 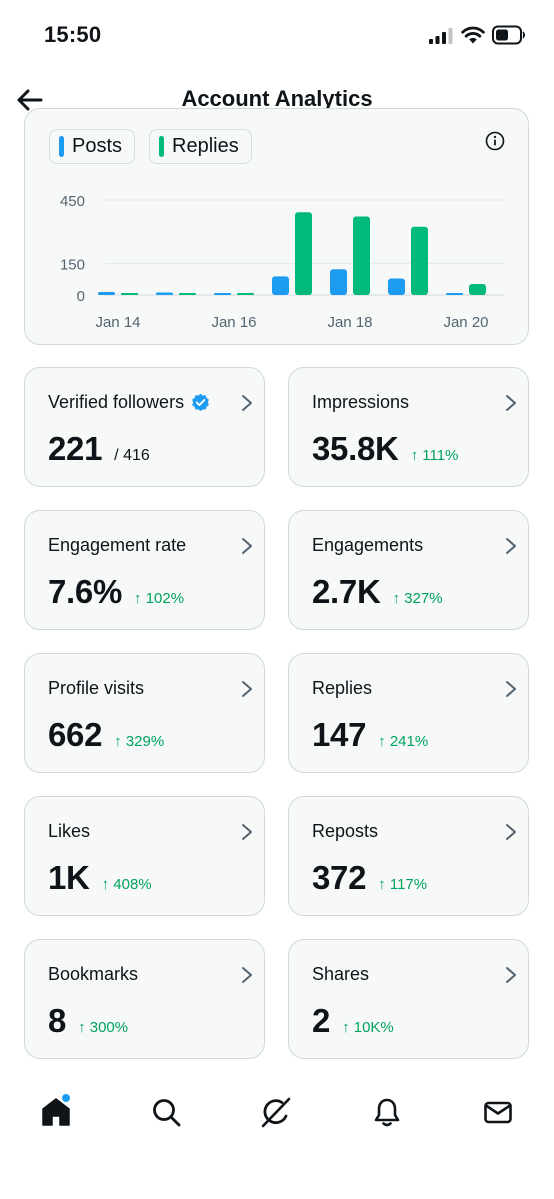 What do you see at coordinates (72, 264) in the screenshot?
I see `y-tick-label: 150` at bounding box center [72, 264].